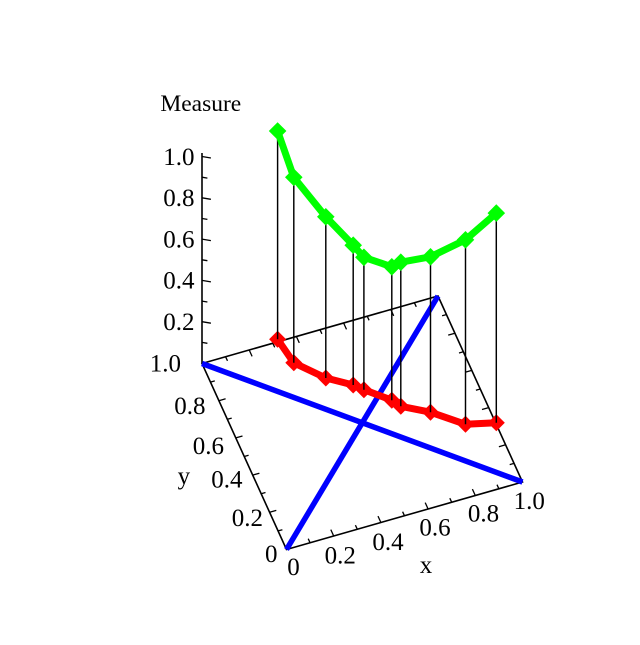  Describe the element at coordinates (426, 565) in the screenshot. I see `svg-text: x` at that location.